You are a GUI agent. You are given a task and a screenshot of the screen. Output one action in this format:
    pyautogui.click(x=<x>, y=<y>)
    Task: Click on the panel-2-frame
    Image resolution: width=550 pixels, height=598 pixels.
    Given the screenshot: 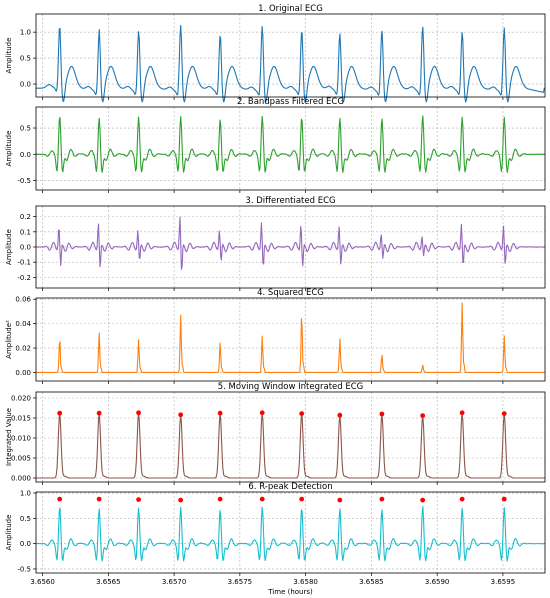 What is the action you would take?
    pyautogui.click(x=290, y=148)
    